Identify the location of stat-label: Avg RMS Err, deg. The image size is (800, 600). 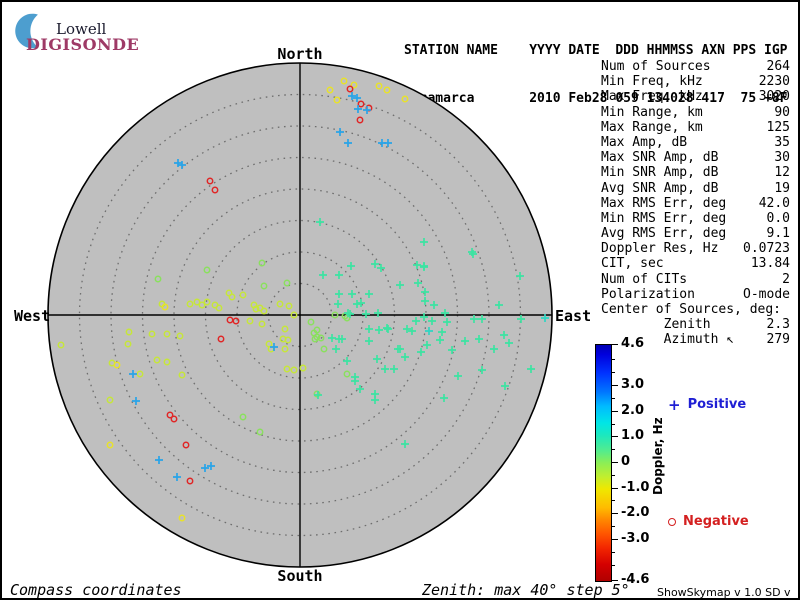
(664, 234).